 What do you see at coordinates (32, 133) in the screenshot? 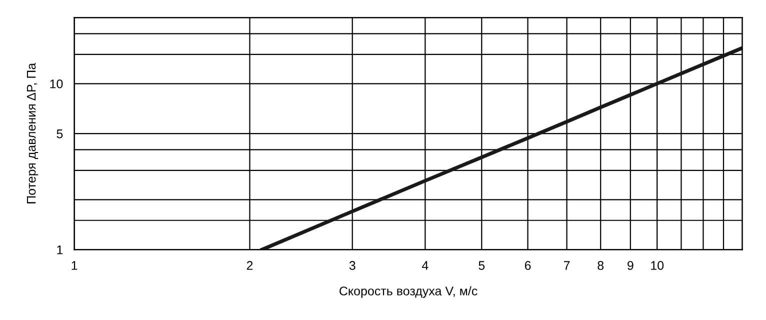
I see `y-axis-title: Потеря давления ΔP, Па` at bounding box center [32, 133].